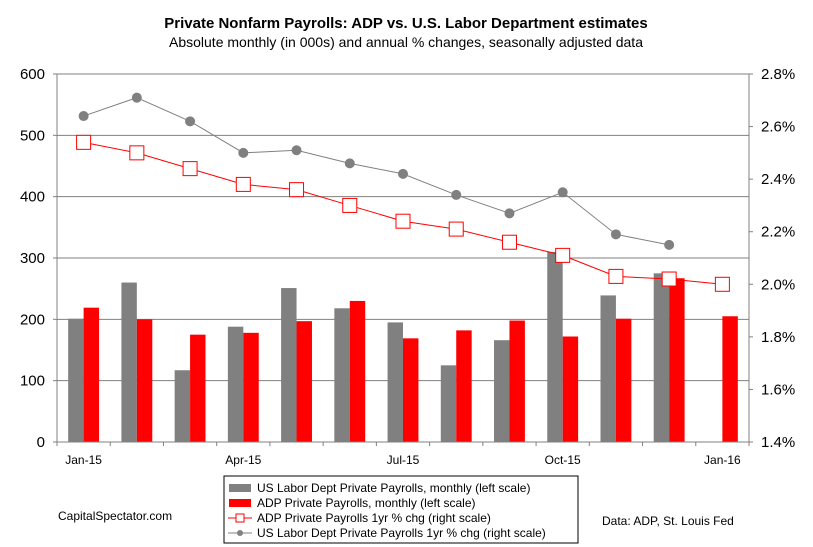 This screenshot has width=813, height=547. What do you see at coordinates (32, 74) in the screenshot?
I see `left-tick-label: 600` at bounding box center [32, 74].